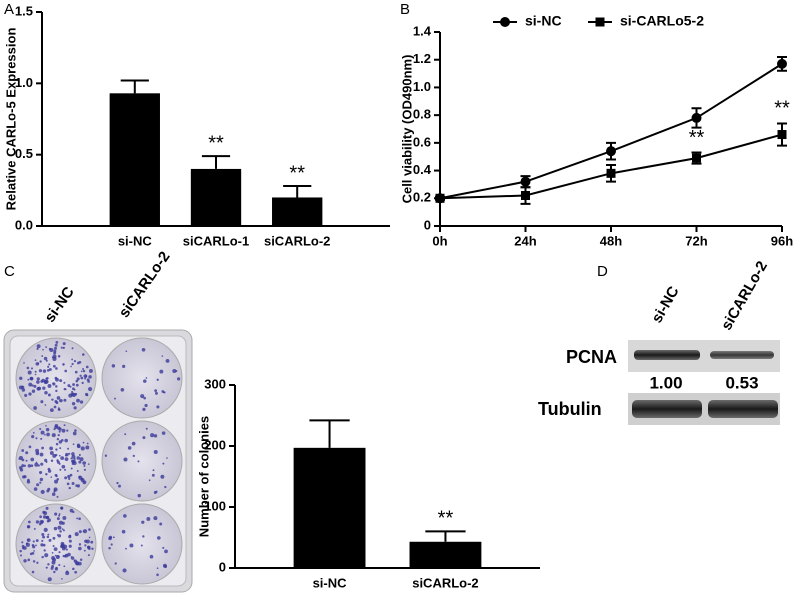 The width and height of the screenshot is (800, 605). Describe the element at coordinates (422, 58) in the screenshot. I see `y-tick-label: 1.2` at that location.